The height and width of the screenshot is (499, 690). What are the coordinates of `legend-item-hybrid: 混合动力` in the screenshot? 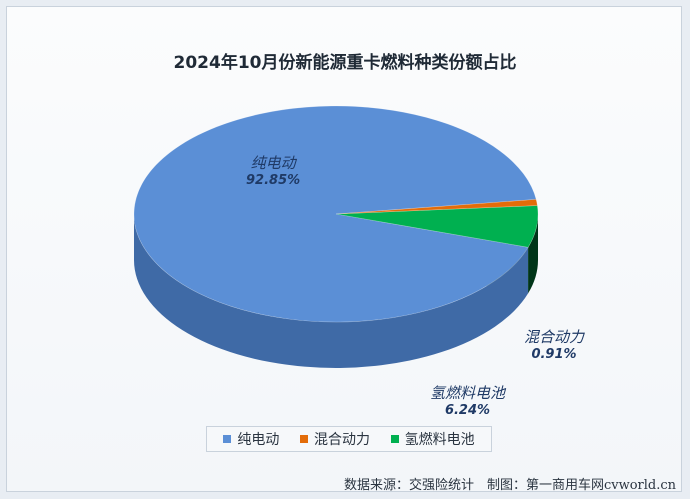 It's located at (334, 439).